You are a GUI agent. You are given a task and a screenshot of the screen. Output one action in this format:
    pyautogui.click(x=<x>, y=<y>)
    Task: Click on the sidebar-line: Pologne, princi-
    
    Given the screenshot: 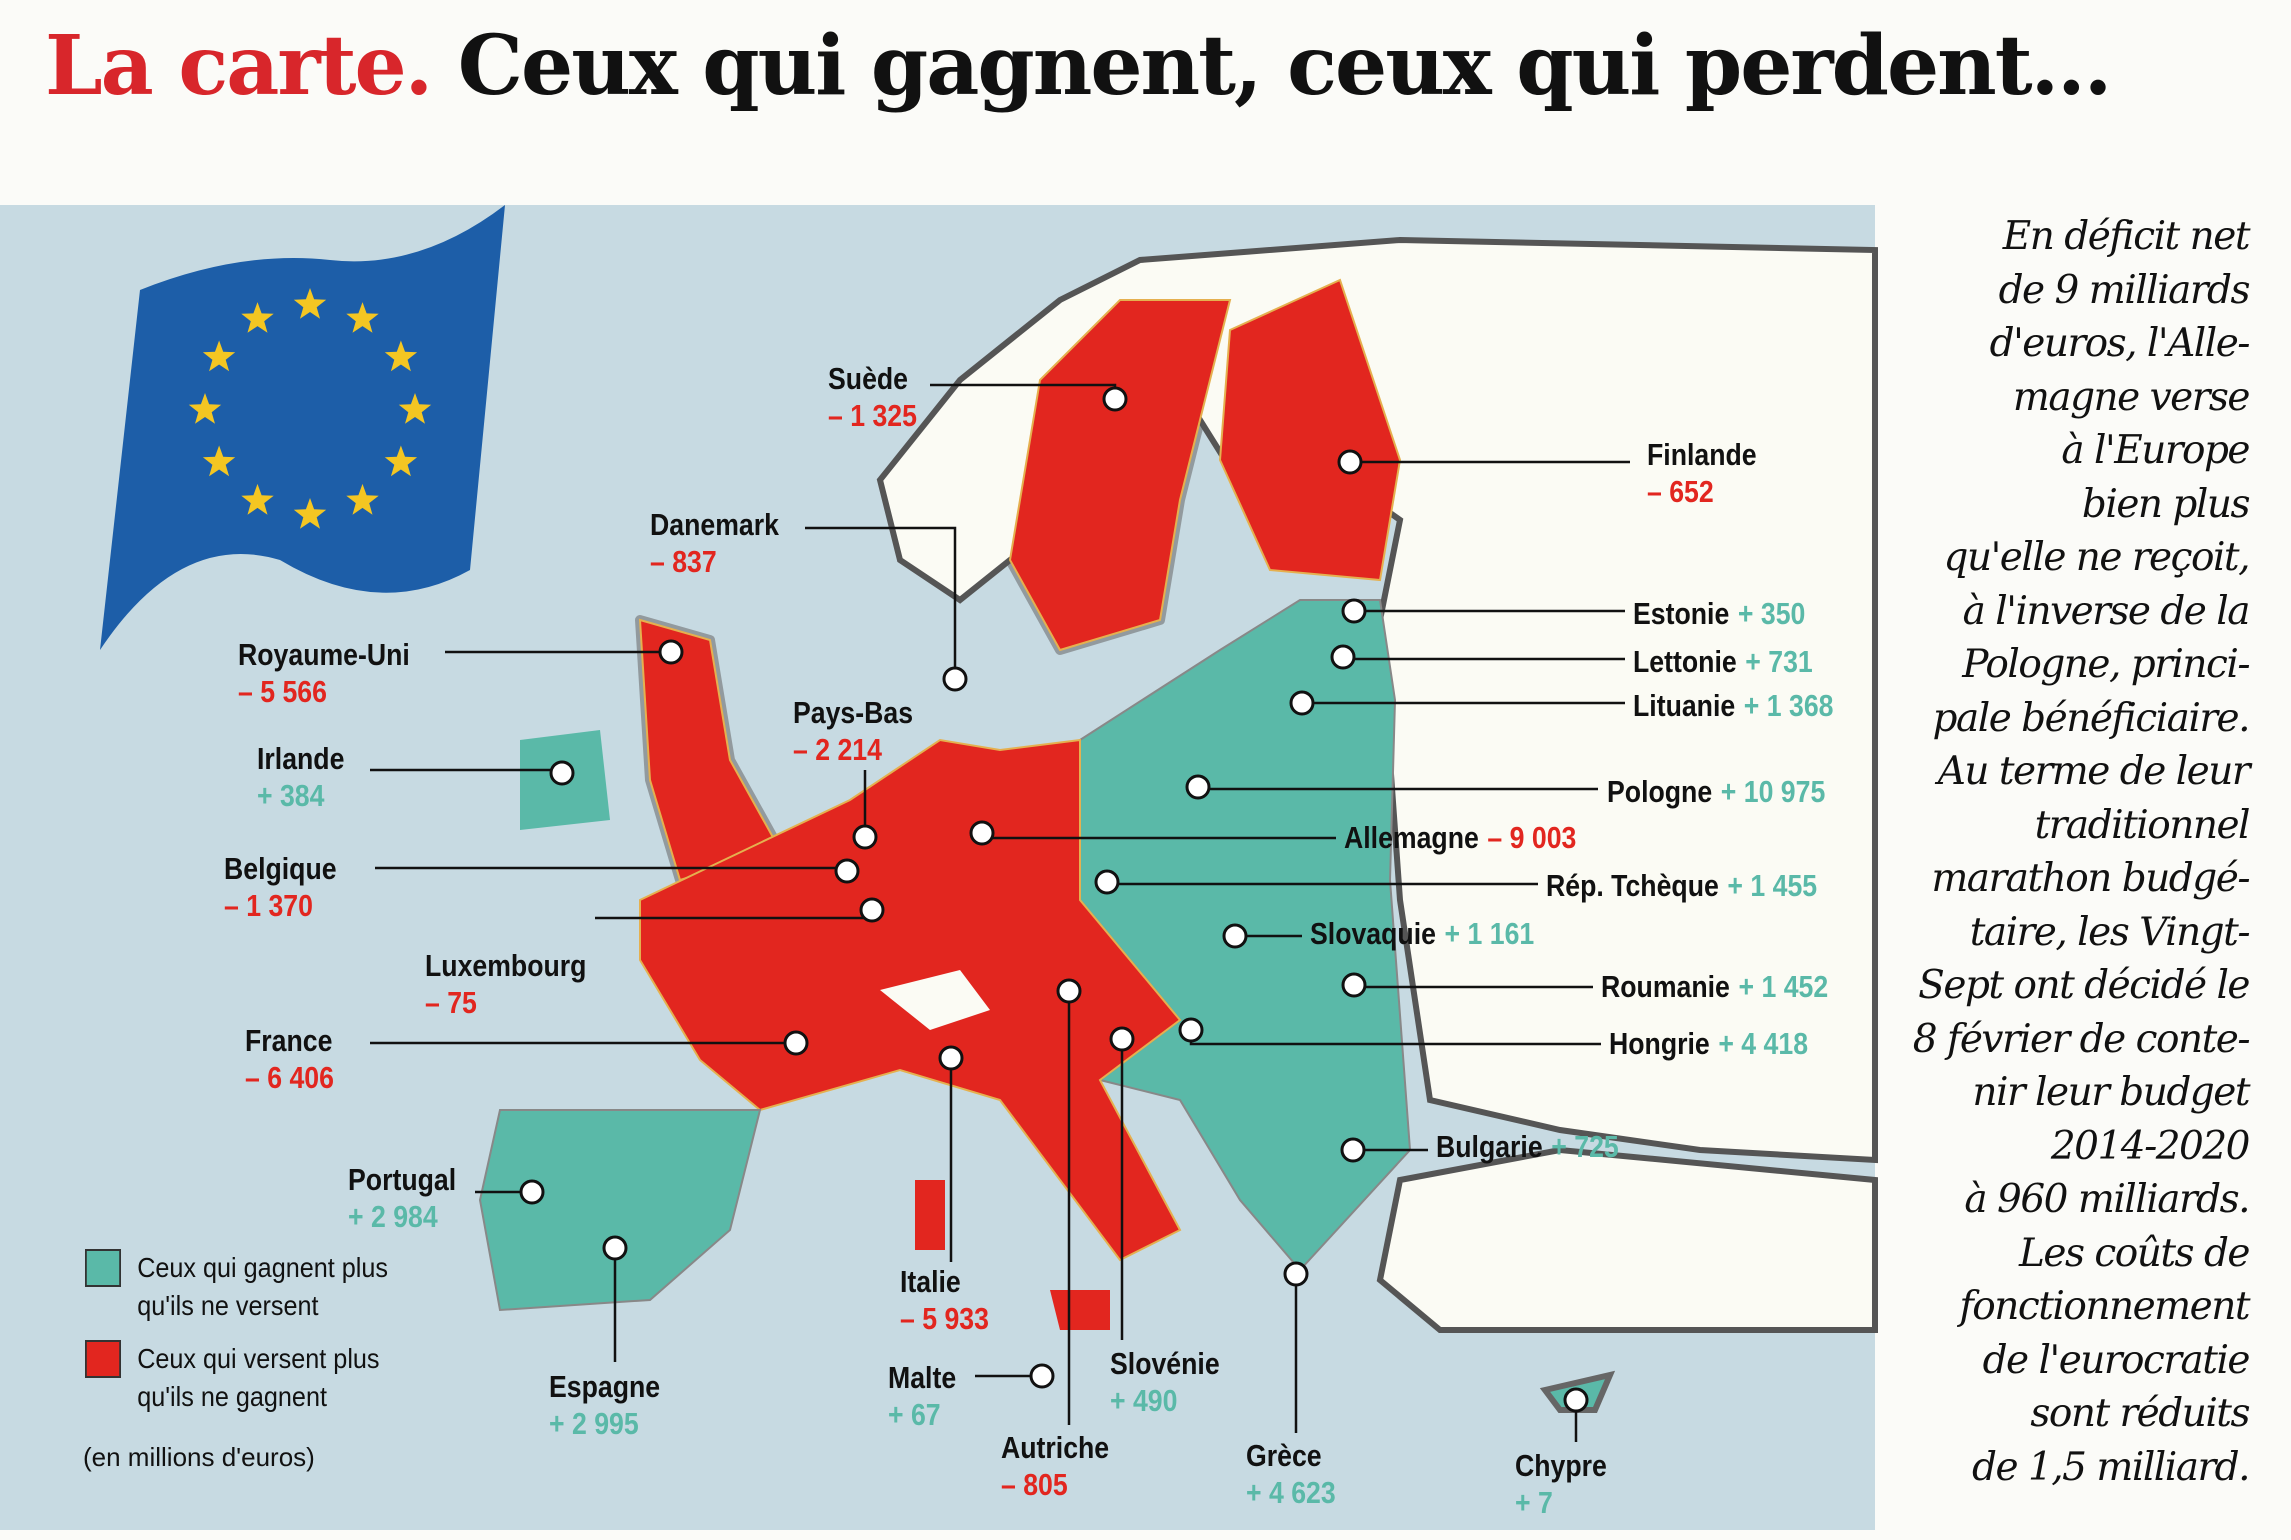 What is the action you would take?
    pyautogui.click(x=2106, y=664)
    